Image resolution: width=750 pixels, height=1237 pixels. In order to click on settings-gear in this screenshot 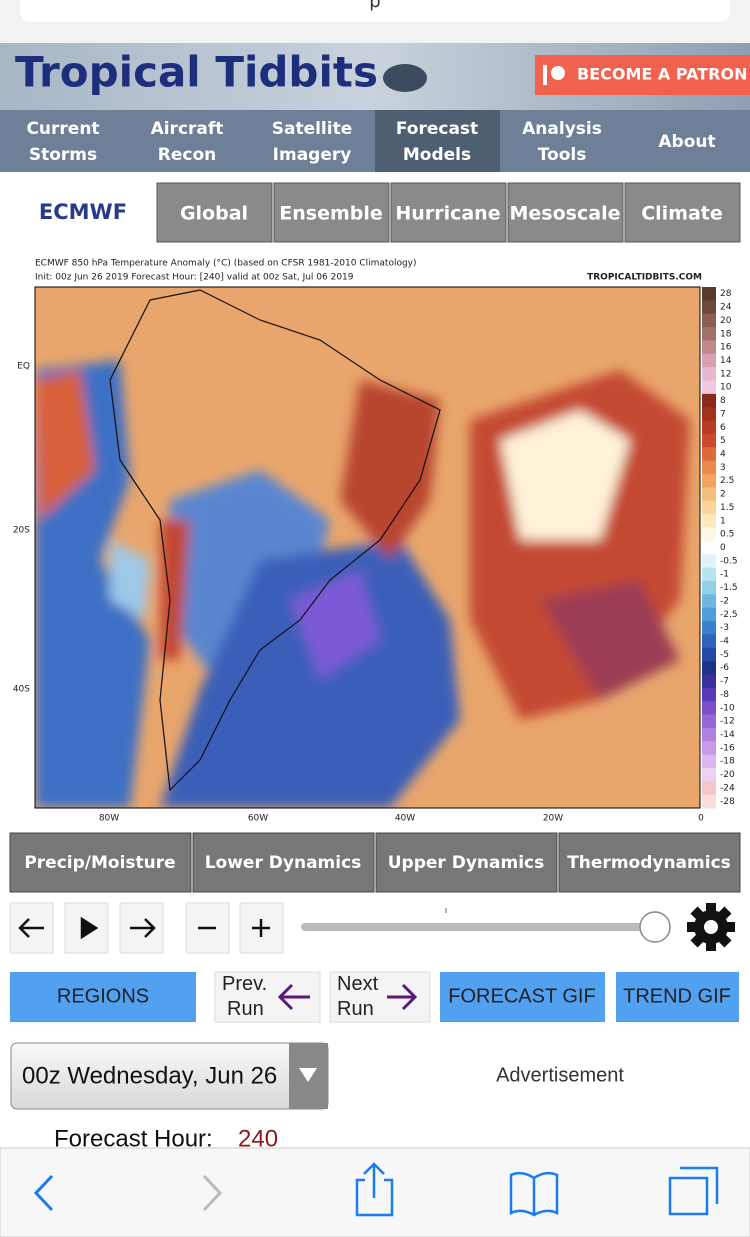, I will do `click(711, 927)`.